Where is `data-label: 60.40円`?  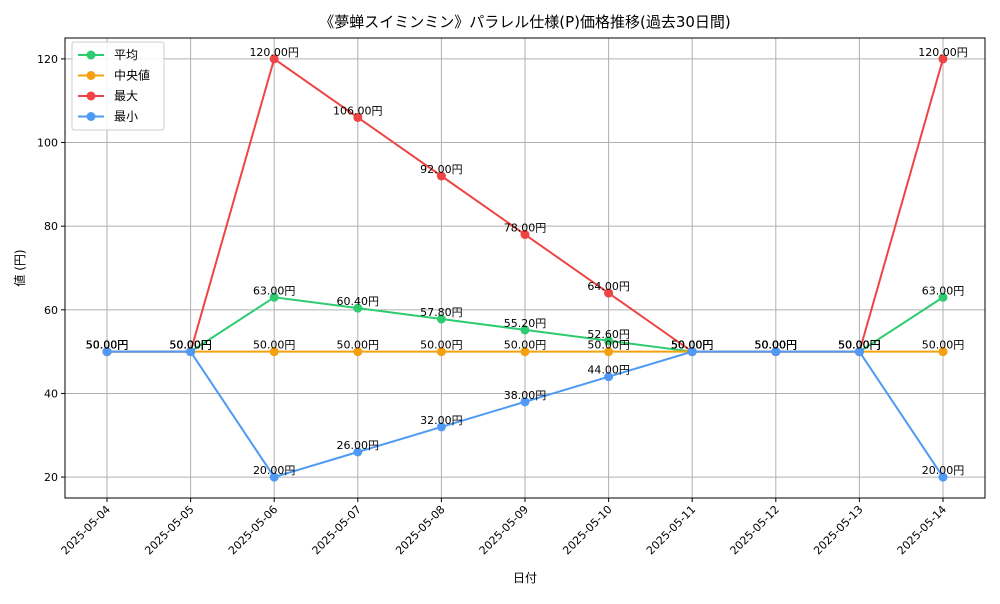
data-label: 60.40円 is located at coordinates (358, 301).